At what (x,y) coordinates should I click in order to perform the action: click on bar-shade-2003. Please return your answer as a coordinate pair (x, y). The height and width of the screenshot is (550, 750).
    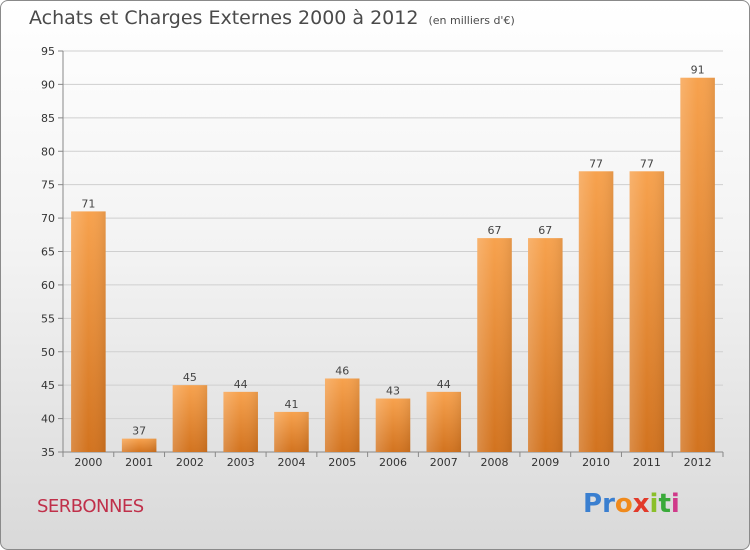
    Looking at the image, I should click on (240, 421).